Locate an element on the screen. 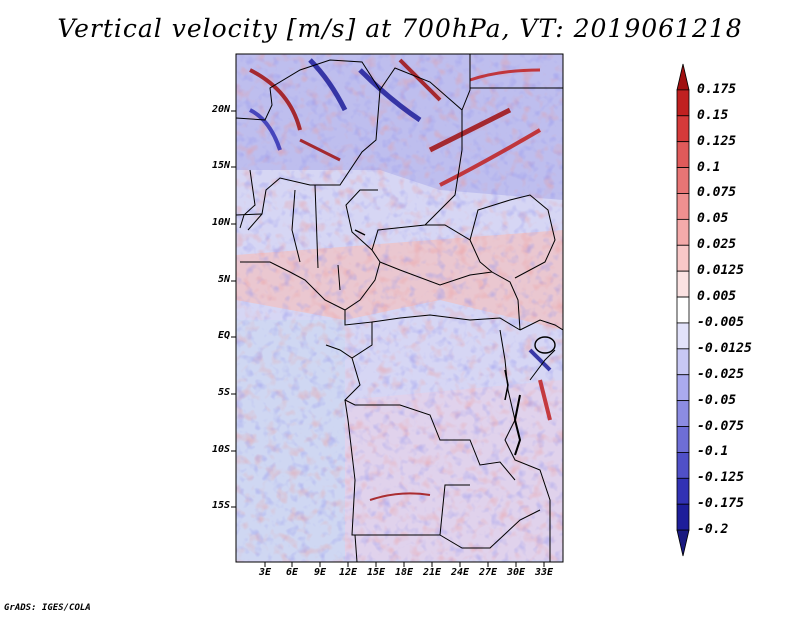  lat-label-15s: 15S is located at coordinates (220, 505).